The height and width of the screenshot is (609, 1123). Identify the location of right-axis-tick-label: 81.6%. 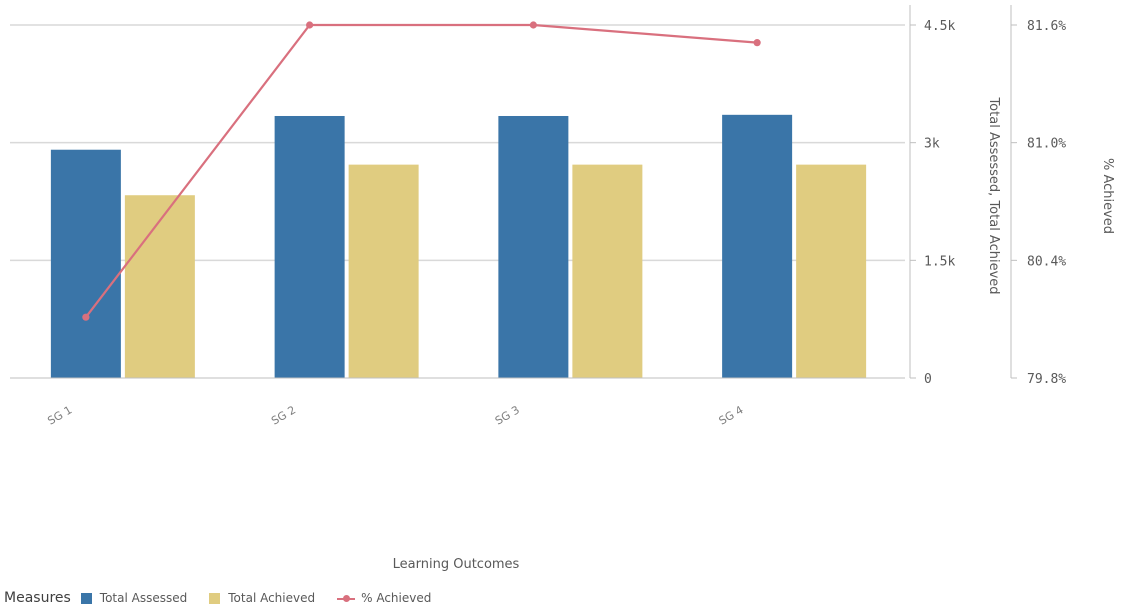
(1046, 26).